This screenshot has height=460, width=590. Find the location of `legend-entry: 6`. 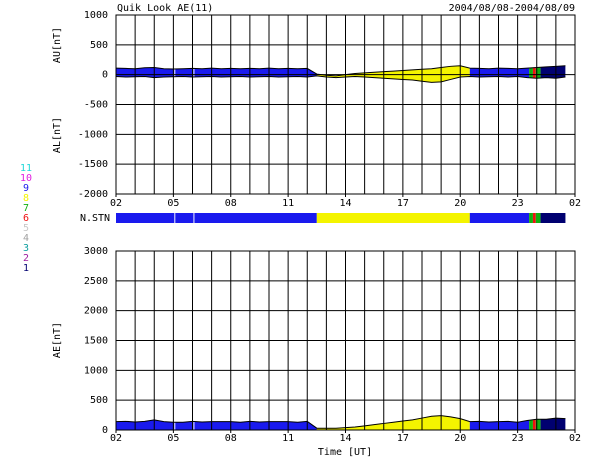

legend-entry: 6 is located at coordinates (26, 218).